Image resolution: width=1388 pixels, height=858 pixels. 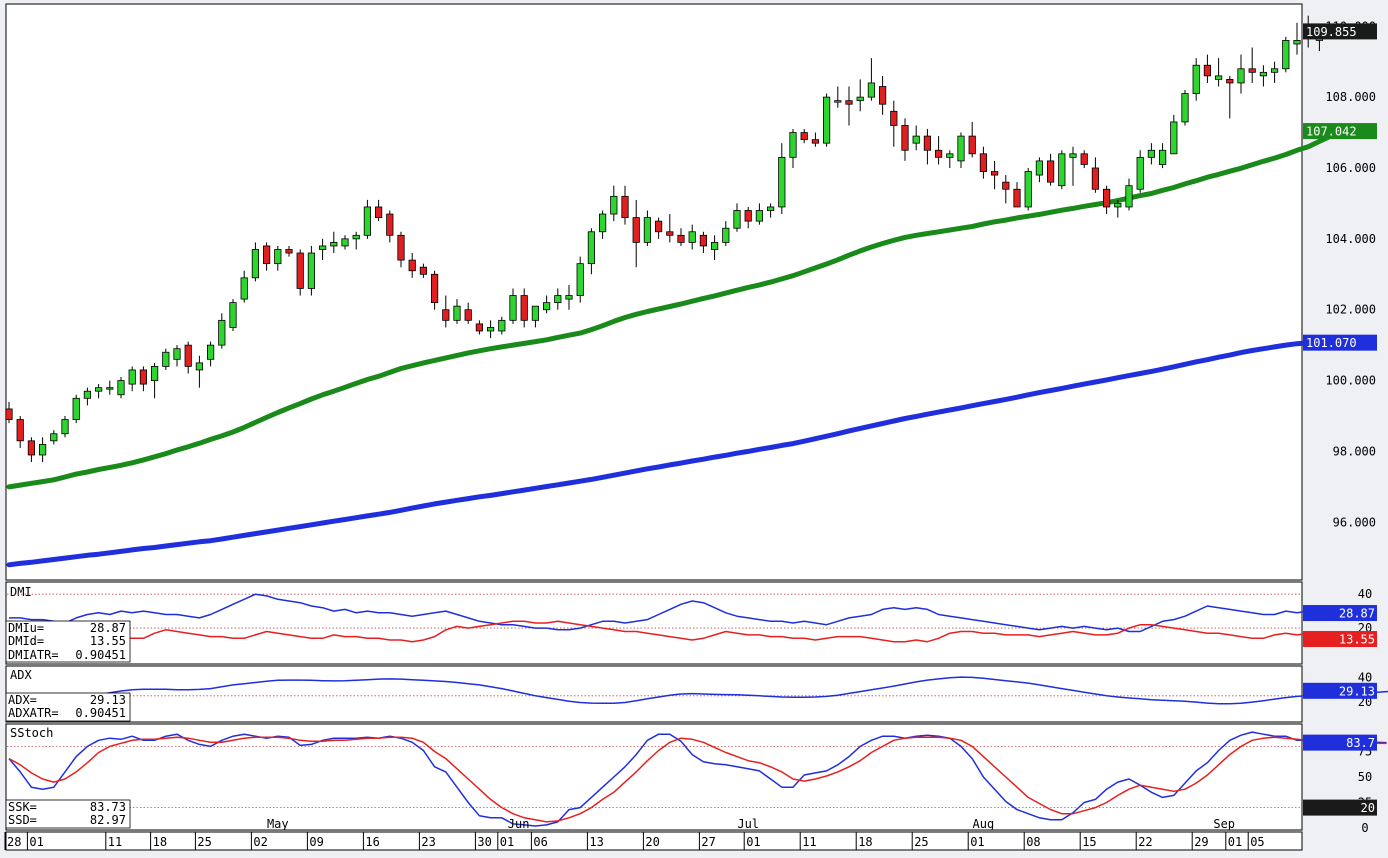 I want to click on last-price-badge: 109.855, so click(x=1340, y=31).